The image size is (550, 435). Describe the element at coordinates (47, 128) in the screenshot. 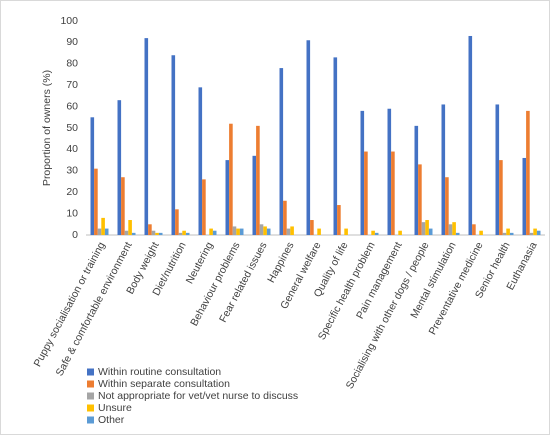

I see `y-axis-label: Proportion of owners (%)` at that location.